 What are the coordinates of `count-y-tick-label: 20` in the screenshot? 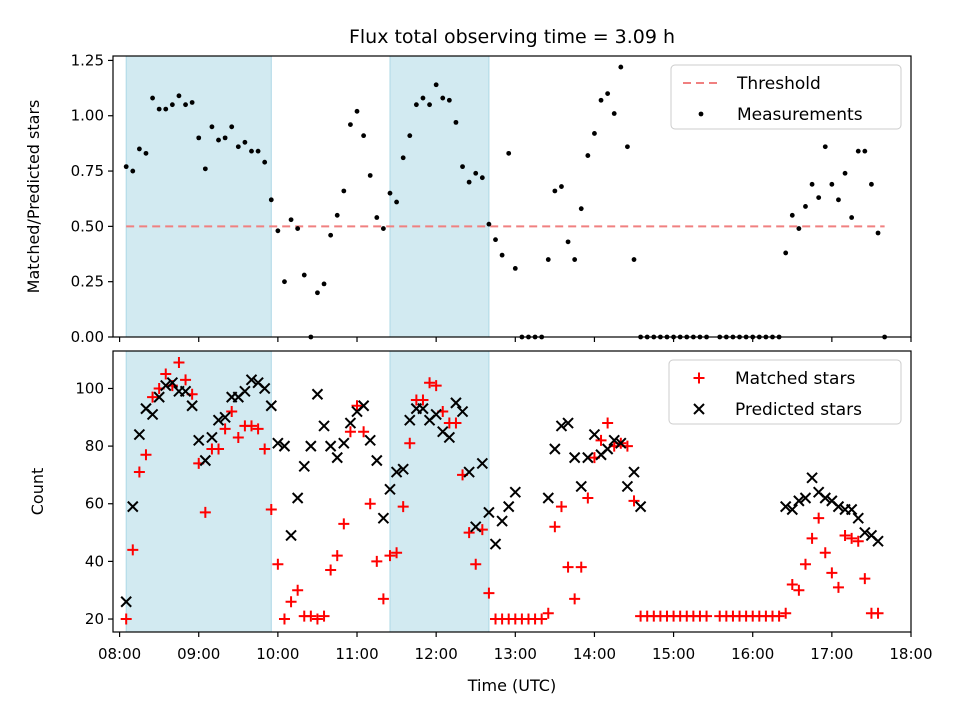 It's located at (94, 619).